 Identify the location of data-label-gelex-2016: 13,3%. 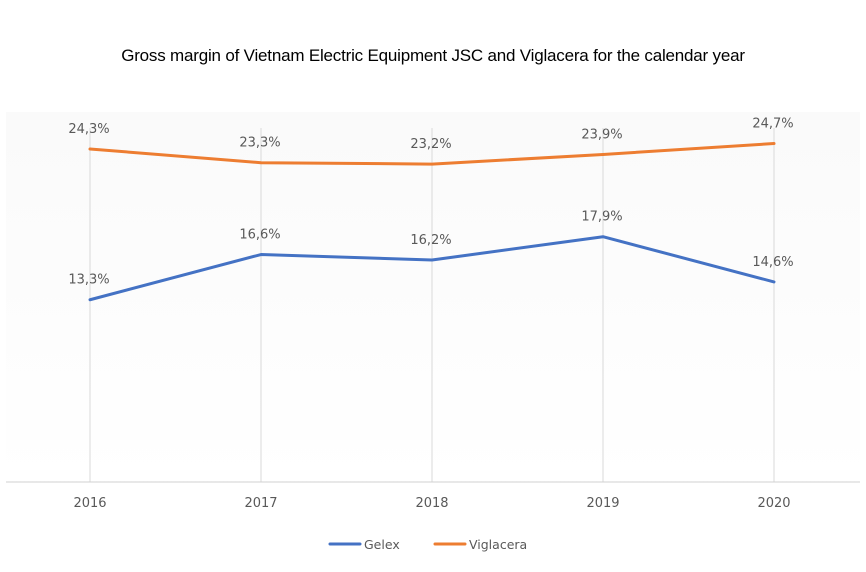
(88, 280).